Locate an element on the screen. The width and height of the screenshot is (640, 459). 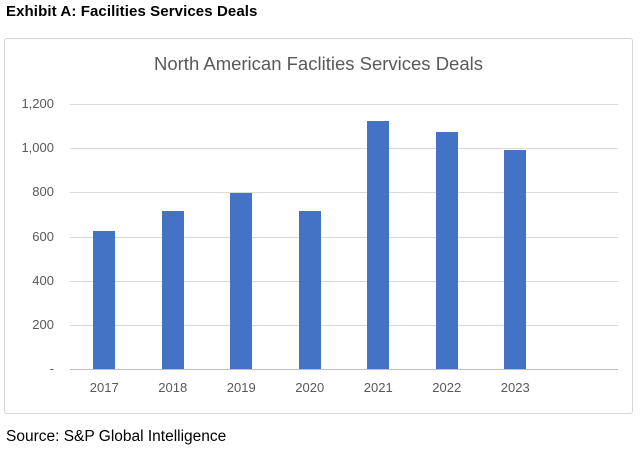
chart-title: North American Faclities Services Deals is located at coordinates (318, 63).